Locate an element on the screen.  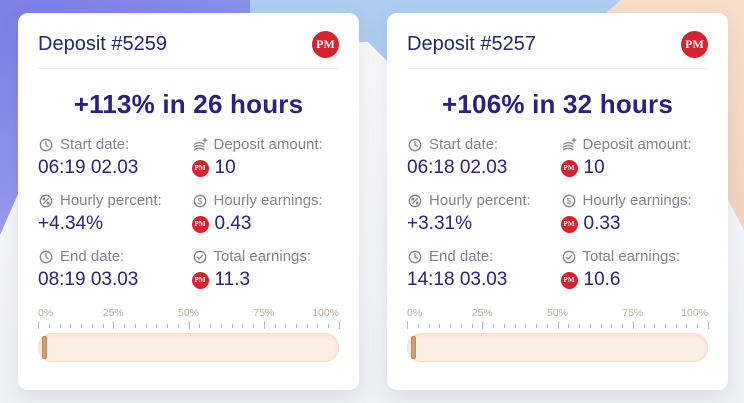
stat-hourly-percent: Hourly percent: +4.34% is located at coordinates (112, 213).